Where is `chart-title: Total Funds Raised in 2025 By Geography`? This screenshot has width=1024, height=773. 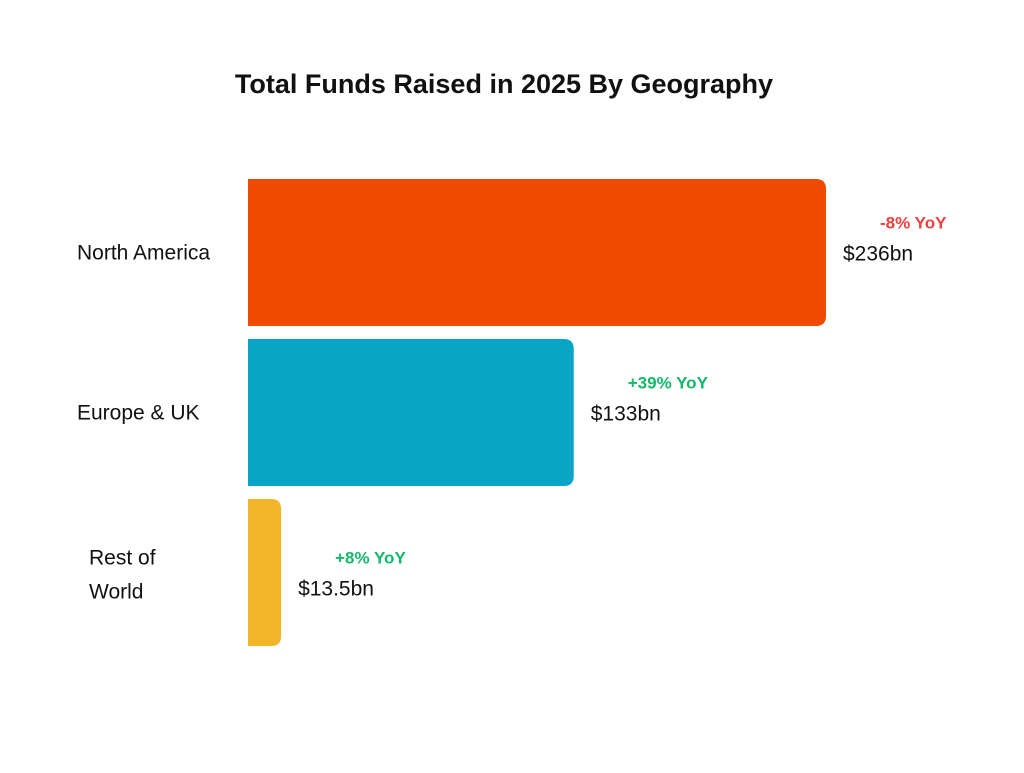 chart-title: Total Funds Raised in 2025 By Geography is located at coordinates (504, 84).